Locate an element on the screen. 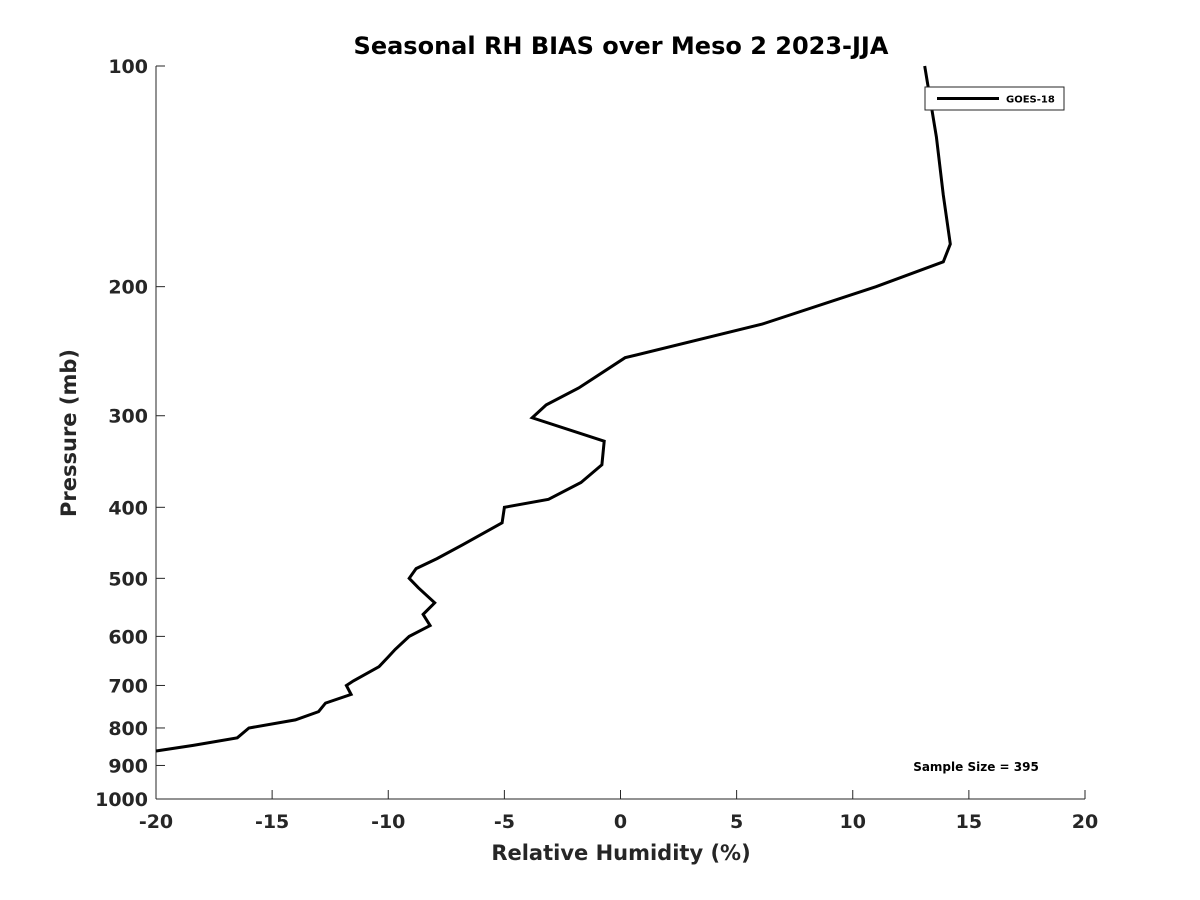 The height and width of the screenshot is (900, 1200). y-tick-label: 300 is located at coordinates (128, 417).